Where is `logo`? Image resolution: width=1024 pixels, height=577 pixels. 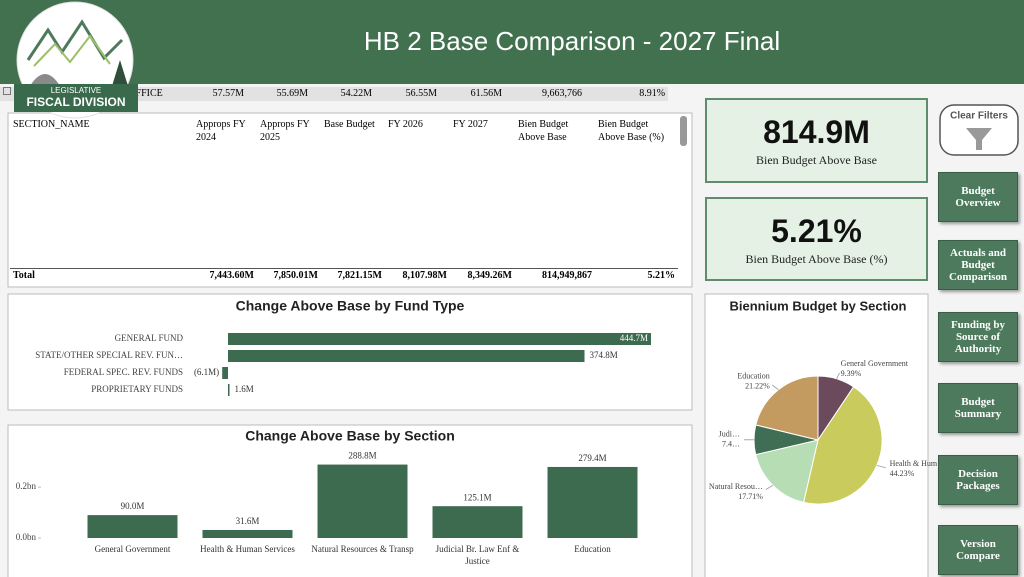 logo is located at coordinates (76, 60).